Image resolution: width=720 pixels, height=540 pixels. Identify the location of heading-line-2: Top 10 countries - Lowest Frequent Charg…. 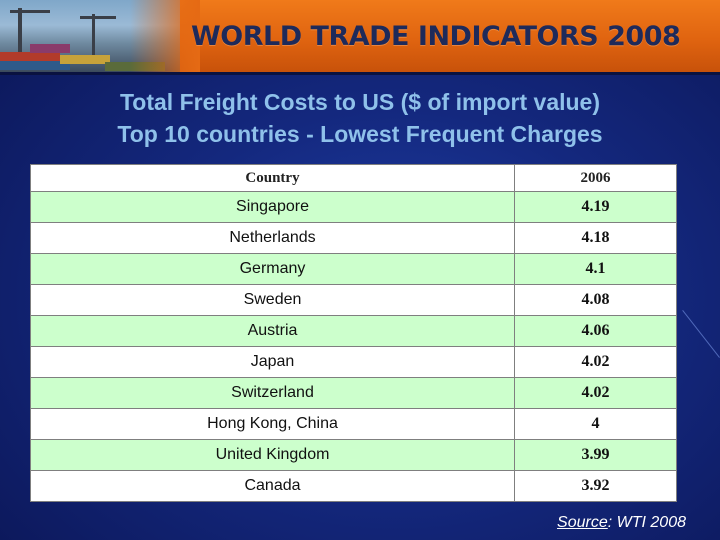
(360, 134).